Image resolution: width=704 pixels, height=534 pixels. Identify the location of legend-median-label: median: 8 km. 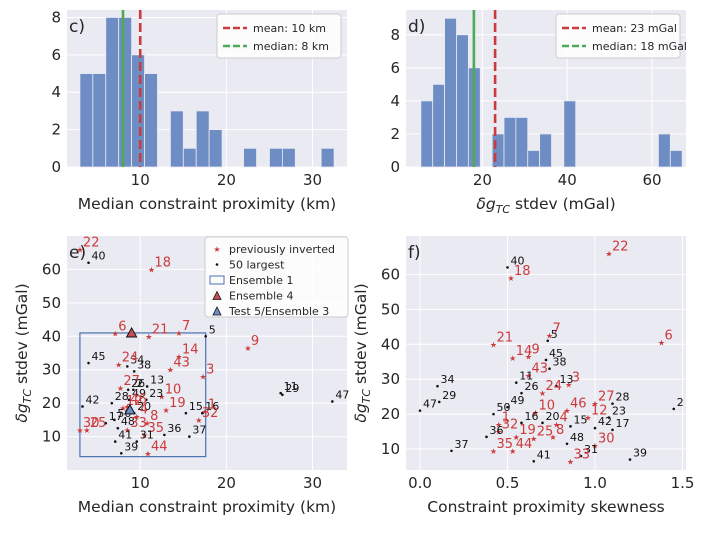
(291, 46).